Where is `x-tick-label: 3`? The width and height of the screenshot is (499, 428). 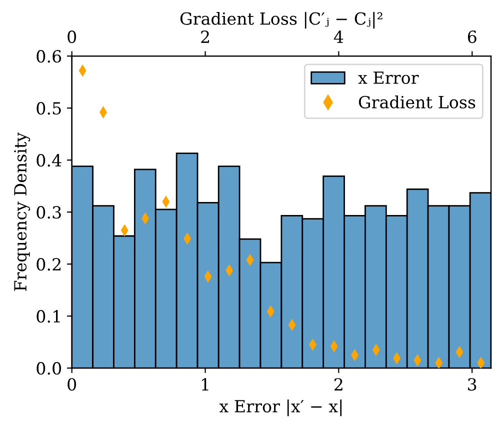
x-tick-label: 3 is located at coordinates (472, 384).